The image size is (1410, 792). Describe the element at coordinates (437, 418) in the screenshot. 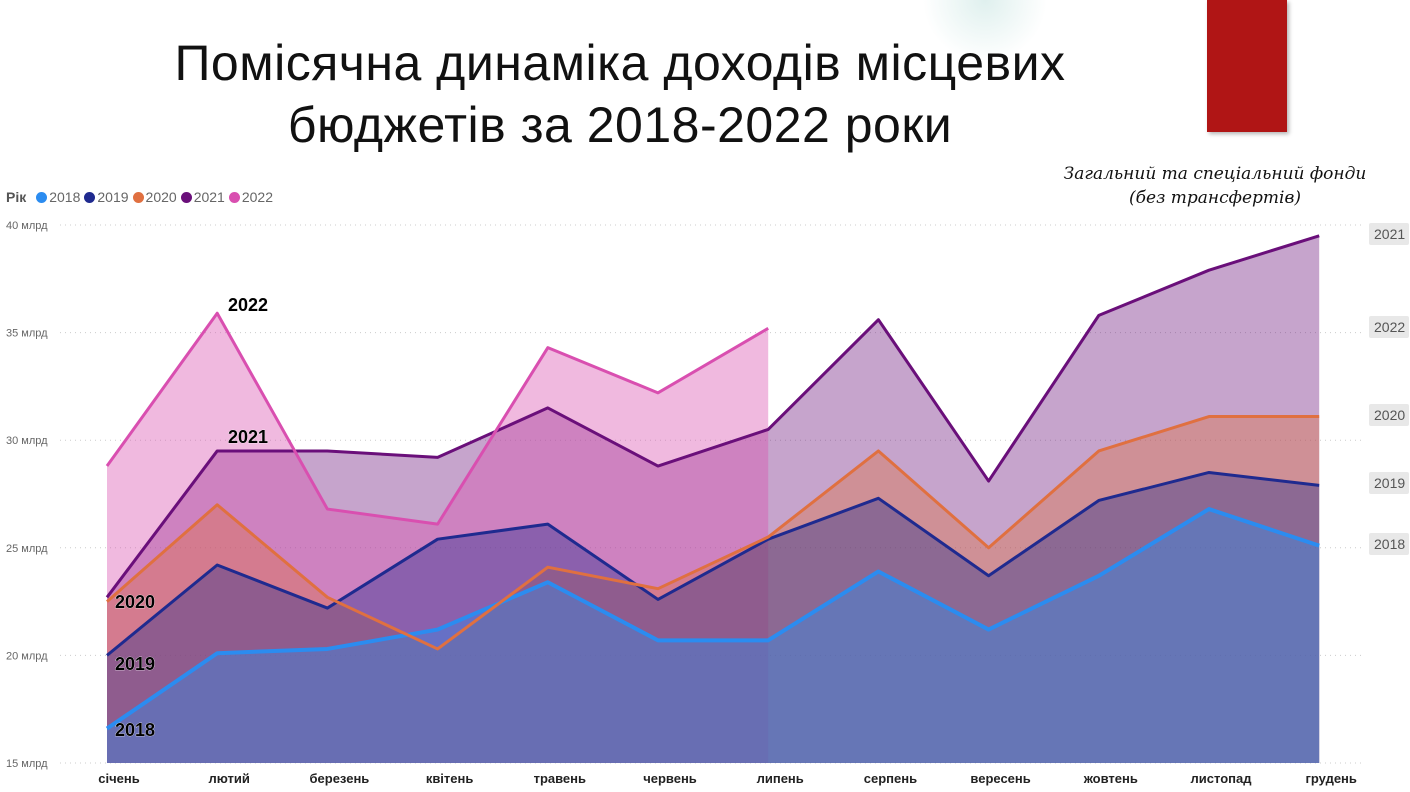

I see `line-2022` at that location.